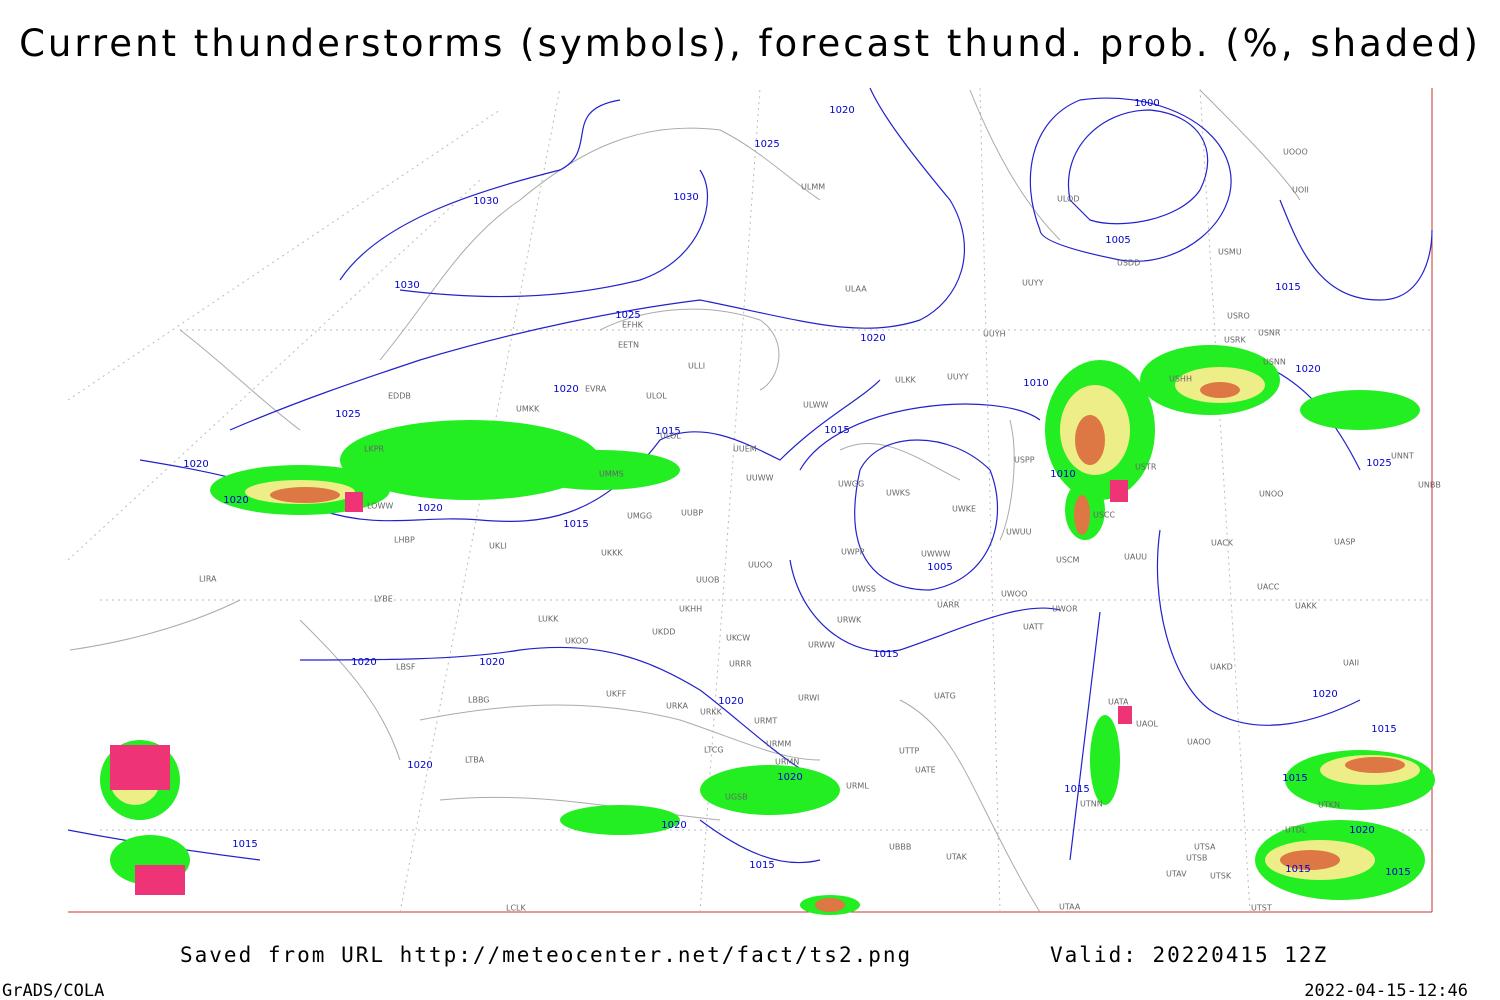  Describe the element at coordinates (1117, 240) in the screenshot. I see `isobar-label: 1005` at that location.